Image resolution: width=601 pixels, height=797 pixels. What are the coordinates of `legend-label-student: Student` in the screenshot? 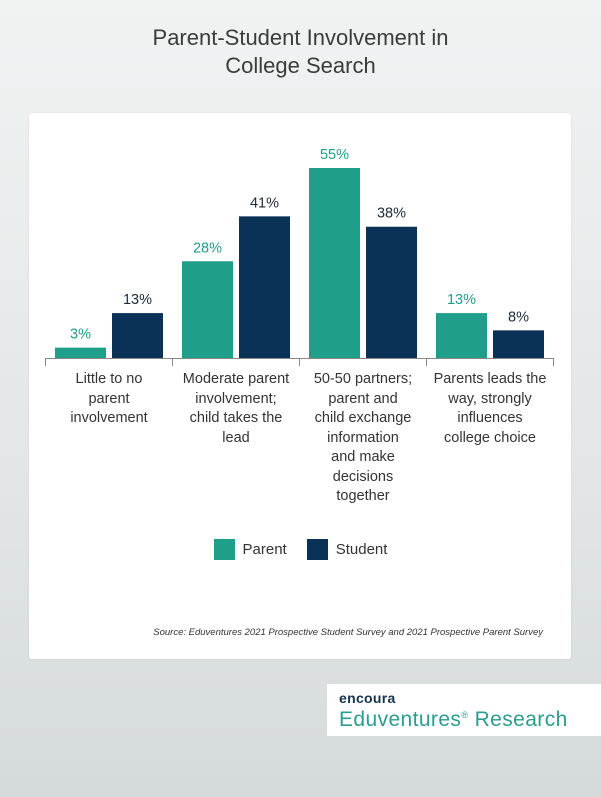 It's located at (361, 549).